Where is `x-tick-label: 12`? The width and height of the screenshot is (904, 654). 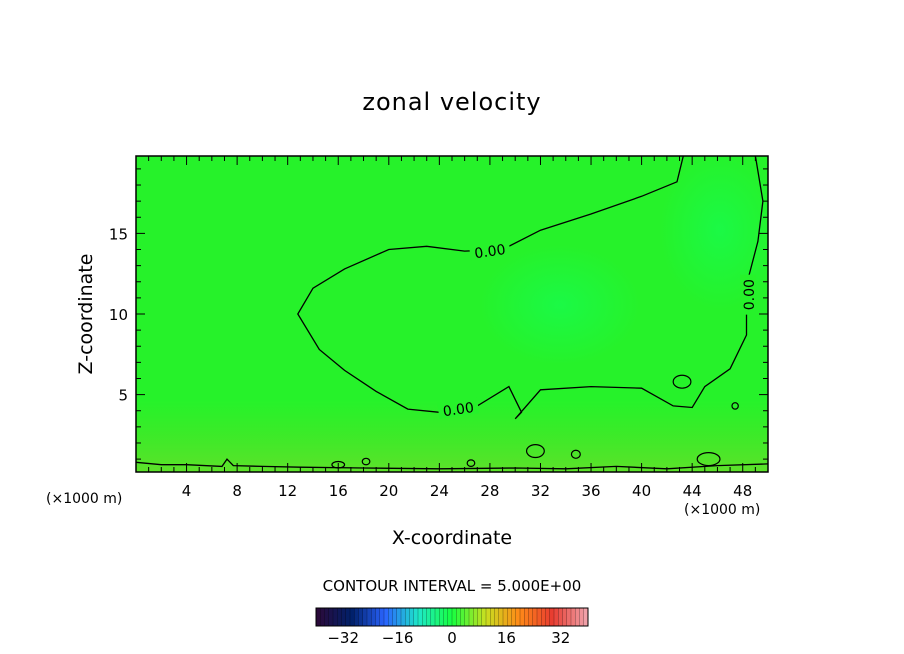 x-tick-label: 12 is located at coordinates (287, 491).